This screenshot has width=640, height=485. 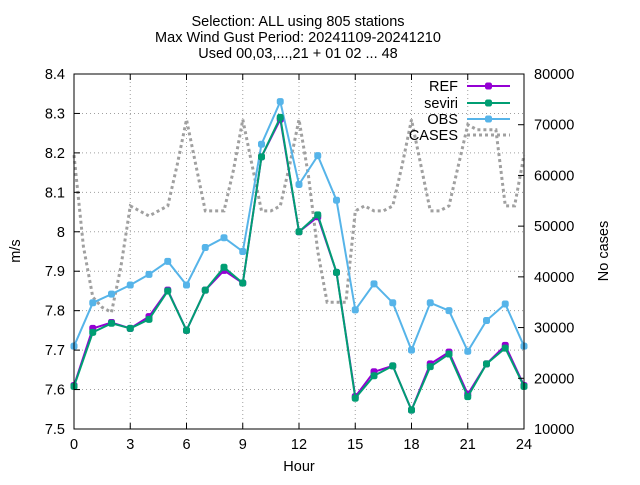 I want to click on legend-item-seviri: seviri, so click(x=467, y=104).